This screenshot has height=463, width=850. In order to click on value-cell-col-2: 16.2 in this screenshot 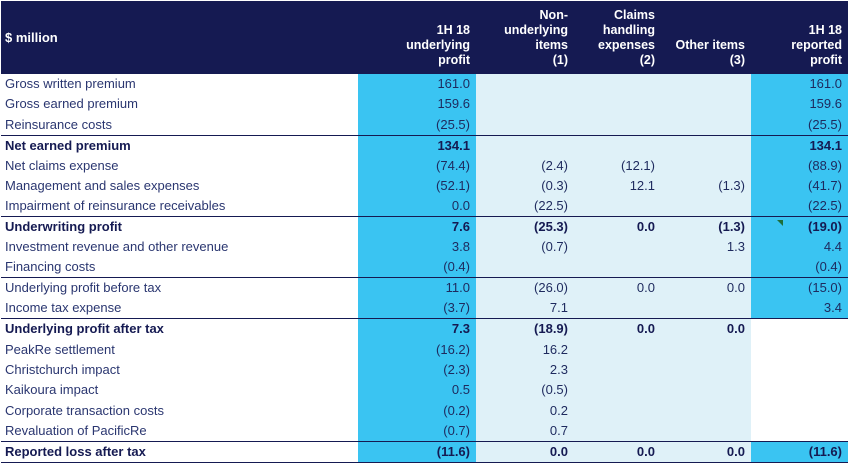, I will do `click(525, 349)`.